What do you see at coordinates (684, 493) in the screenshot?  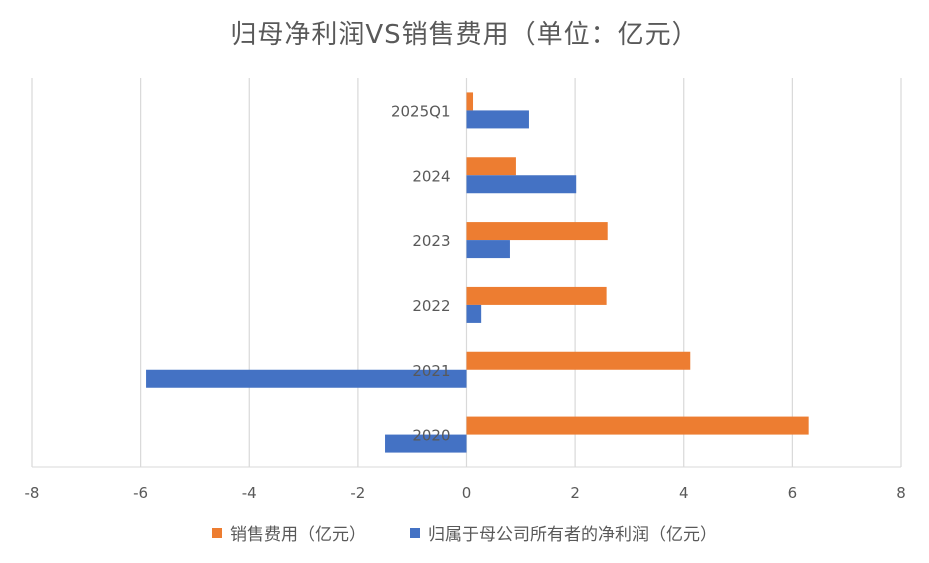 I see `x-tick-label: 4` at bounding box center [684, 493].